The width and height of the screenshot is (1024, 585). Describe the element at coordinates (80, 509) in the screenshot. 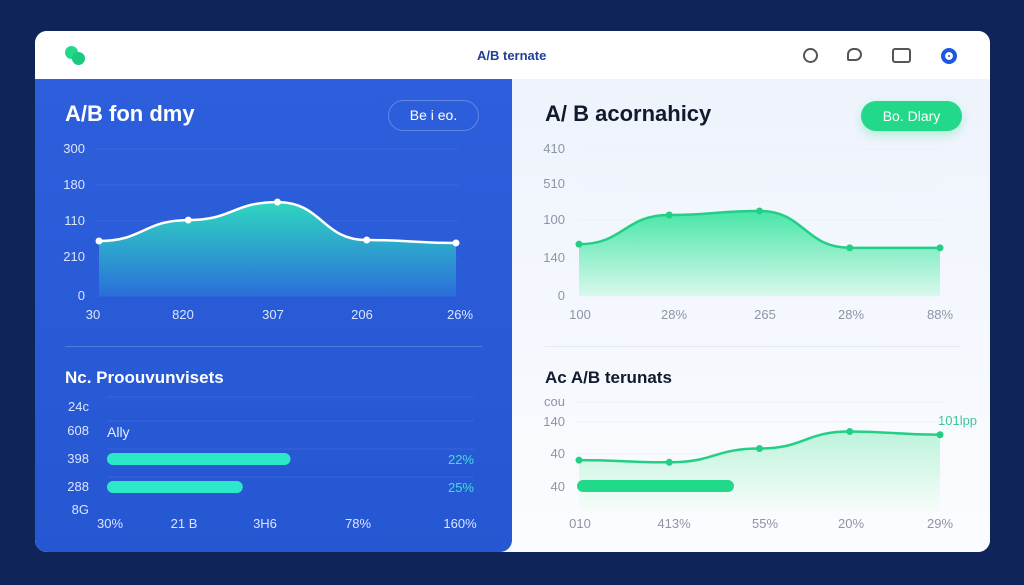

I see `y-tick-label: 8G` at that location.